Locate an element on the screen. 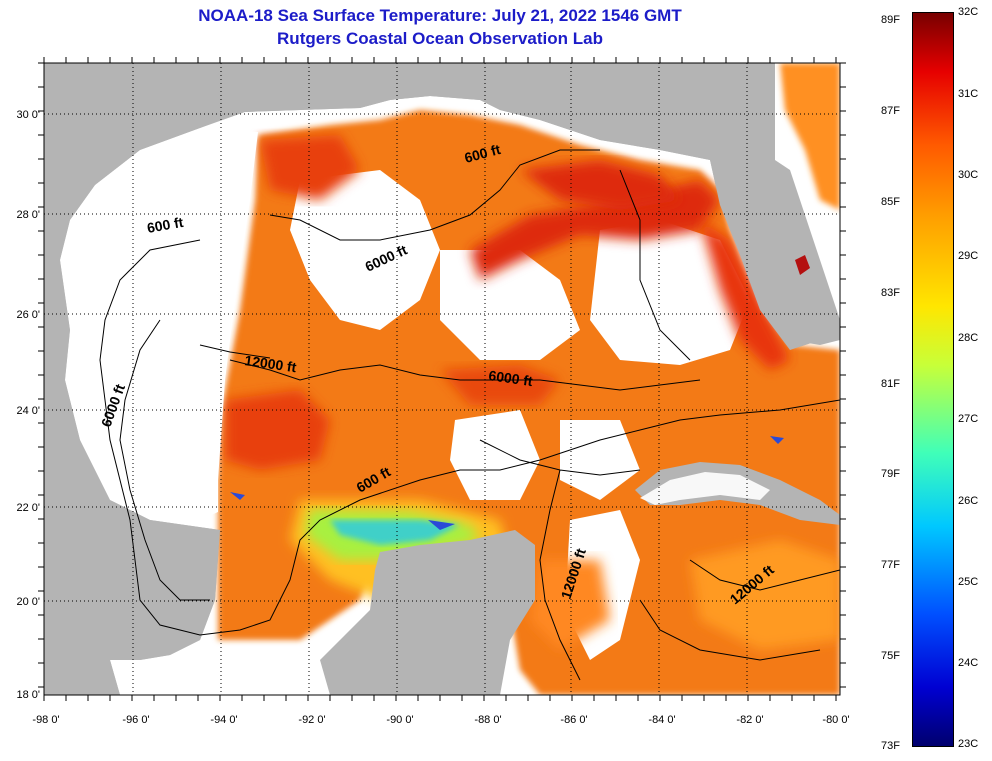 This screenshot has height=761, width=992. temperature-colorbar is located at coordinates (933, 379).